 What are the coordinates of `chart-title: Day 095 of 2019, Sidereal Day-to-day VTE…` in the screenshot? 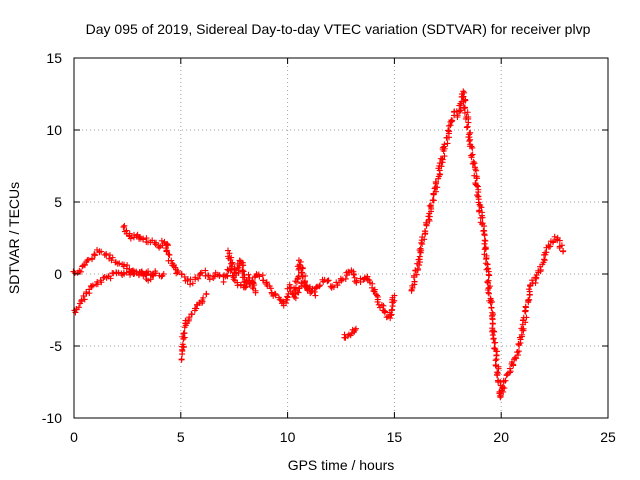 It's located at (338, 29).